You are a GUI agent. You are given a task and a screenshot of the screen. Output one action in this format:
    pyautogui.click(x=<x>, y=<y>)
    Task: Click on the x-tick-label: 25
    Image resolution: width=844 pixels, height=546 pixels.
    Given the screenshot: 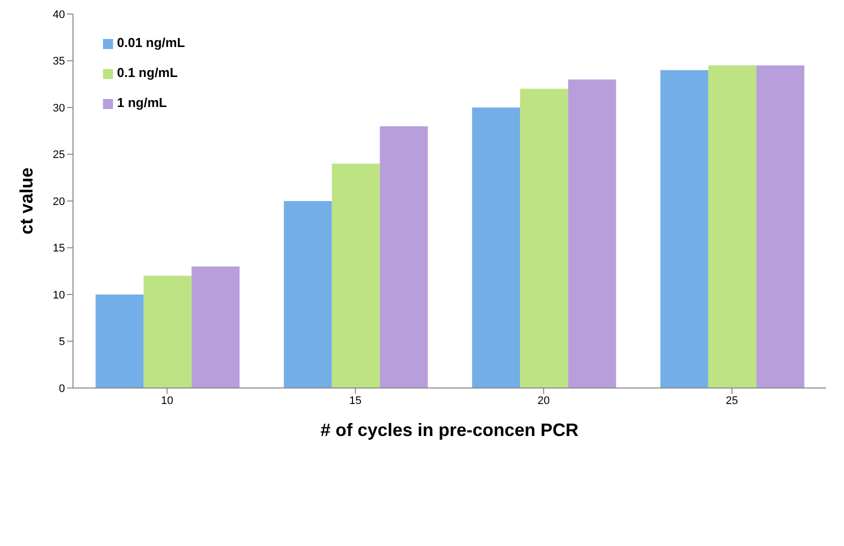 What is the action you would take?
    pyautogui.click(x=732, y=400)
    